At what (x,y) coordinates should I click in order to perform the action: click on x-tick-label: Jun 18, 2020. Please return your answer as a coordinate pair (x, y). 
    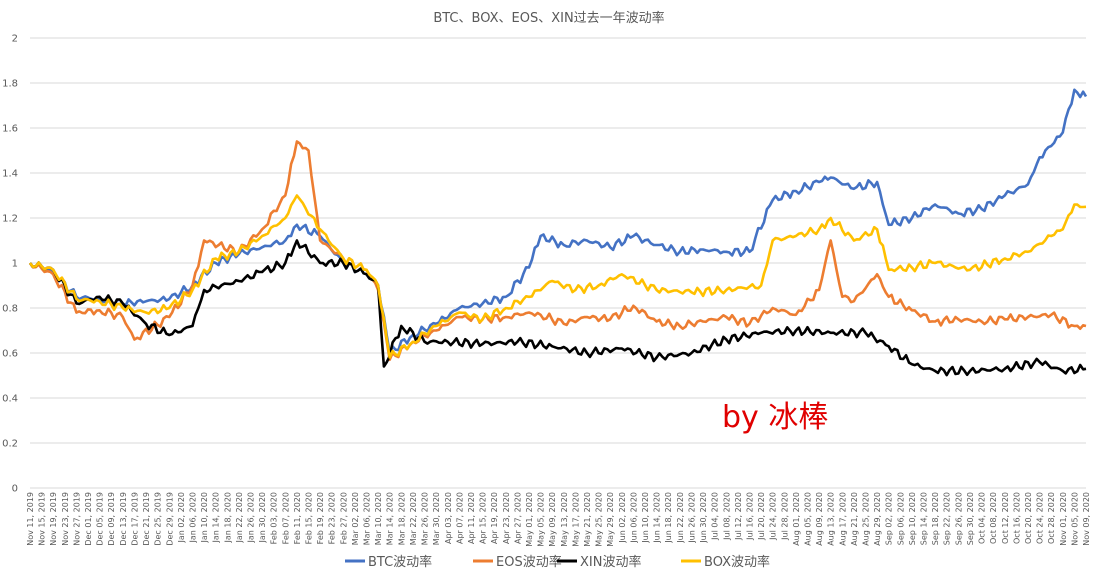
    Looking at the image, I should click on (668, 518).